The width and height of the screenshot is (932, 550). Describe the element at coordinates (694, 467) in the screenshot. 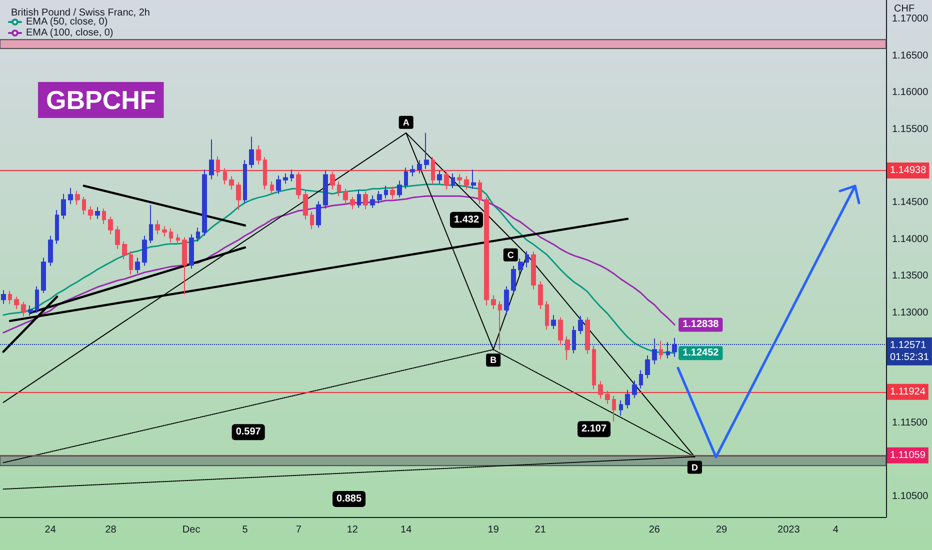

I see `data-label: D` at that location.